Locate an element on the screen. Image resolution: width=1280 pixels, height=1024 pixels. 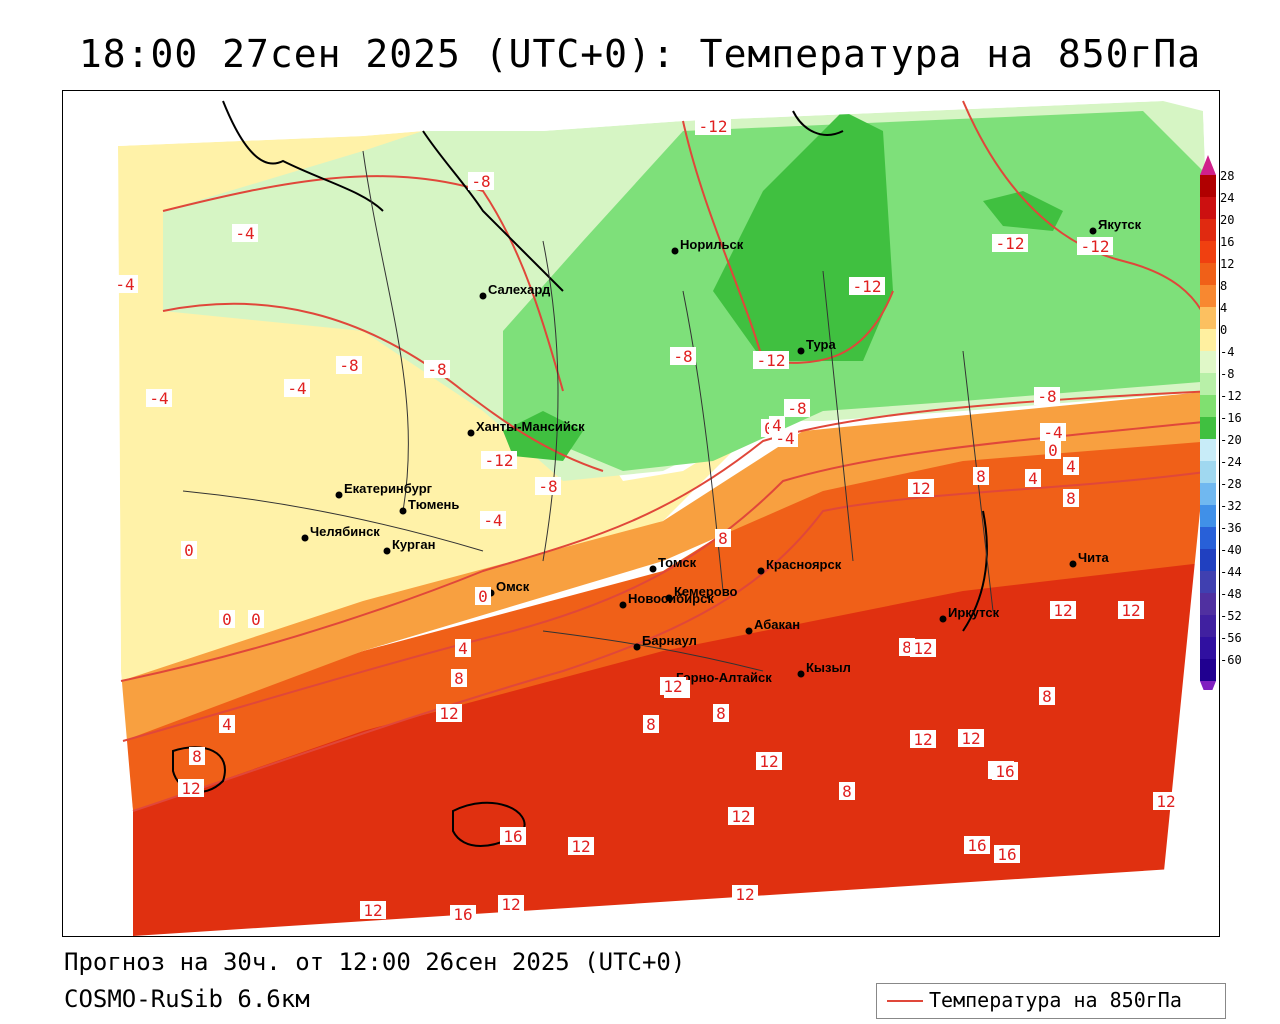
city-label: Горно-Алтайск is located at coordinates (724, 677).